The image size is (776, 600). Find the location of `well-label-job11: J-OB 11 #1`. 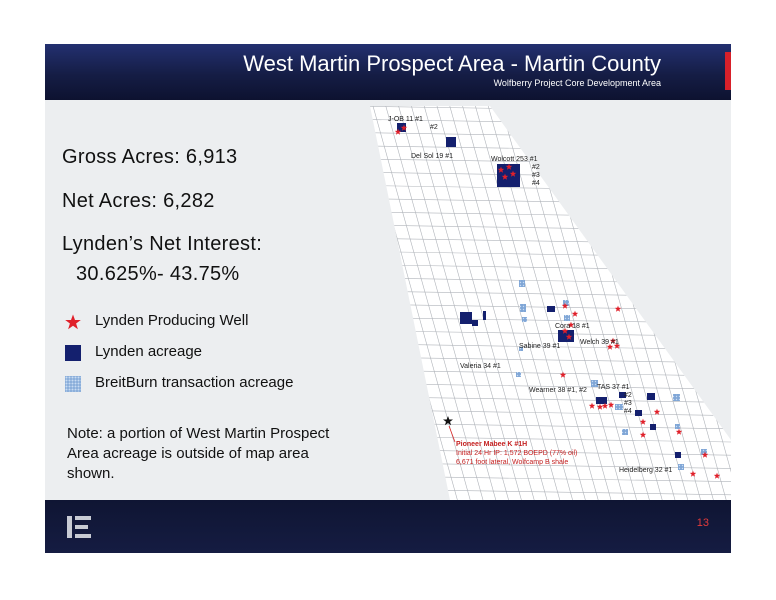

well-label-job11: J-OB 11 #1 is located at coordinates (405, 119).